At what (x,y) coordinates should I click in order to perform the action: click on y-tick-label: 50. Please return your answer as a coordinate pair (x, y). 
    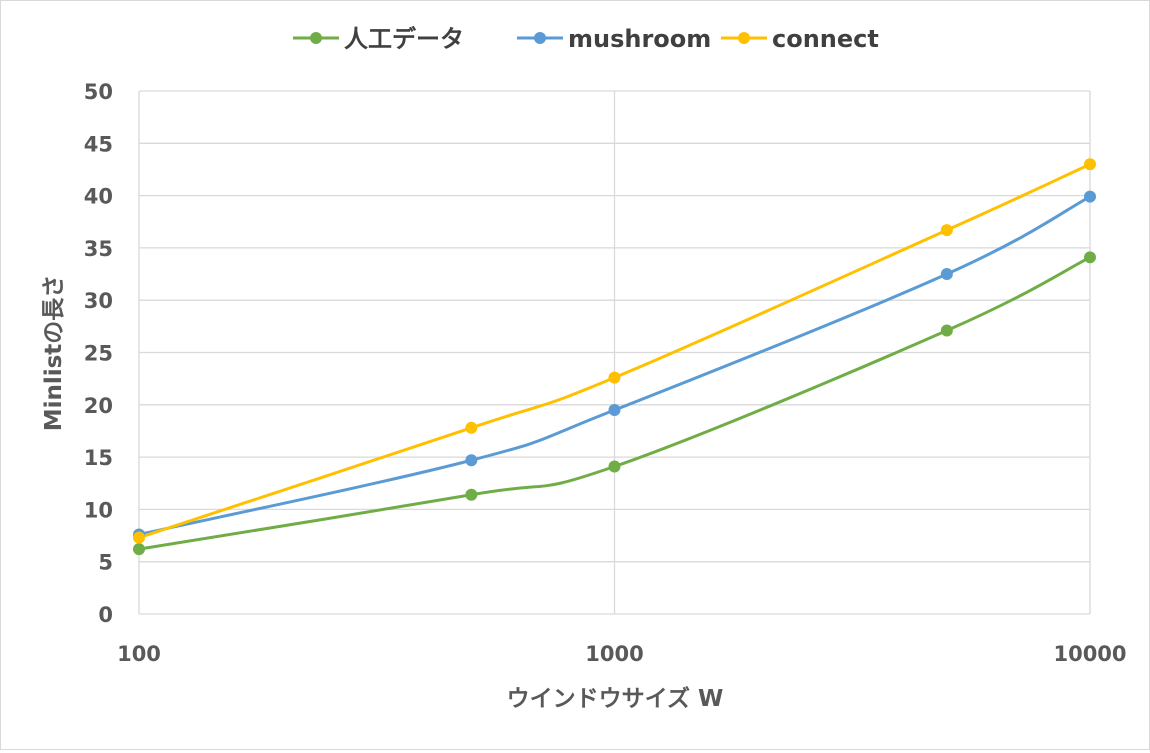
    Looking at the image, I should click on (98, 92).